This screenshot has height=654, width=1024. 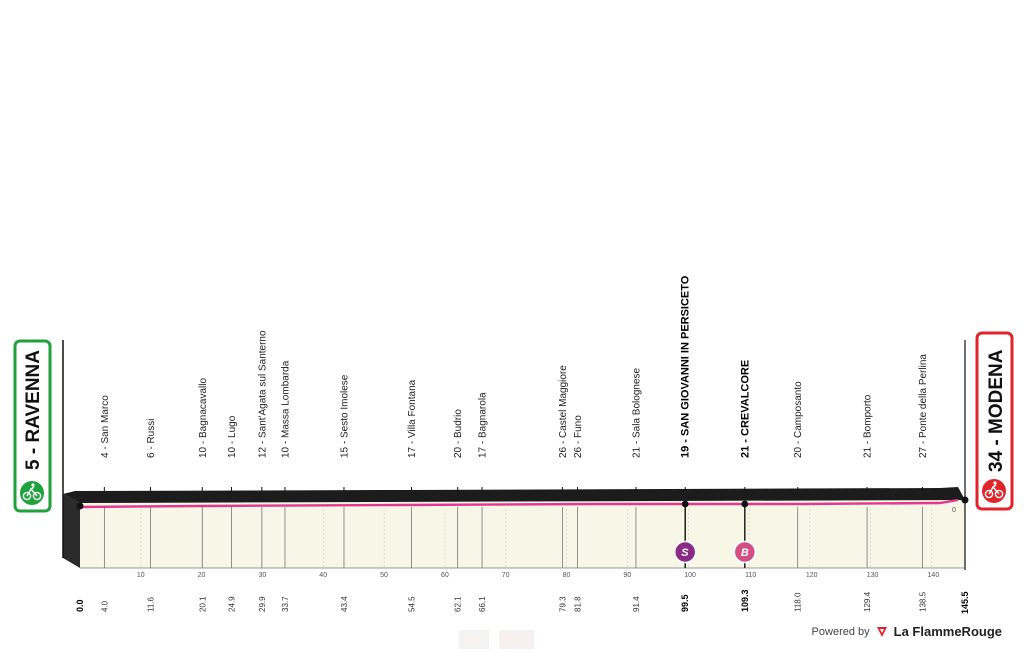 I want to click on axis-tick-label: 90, so click(x=627, y=575).